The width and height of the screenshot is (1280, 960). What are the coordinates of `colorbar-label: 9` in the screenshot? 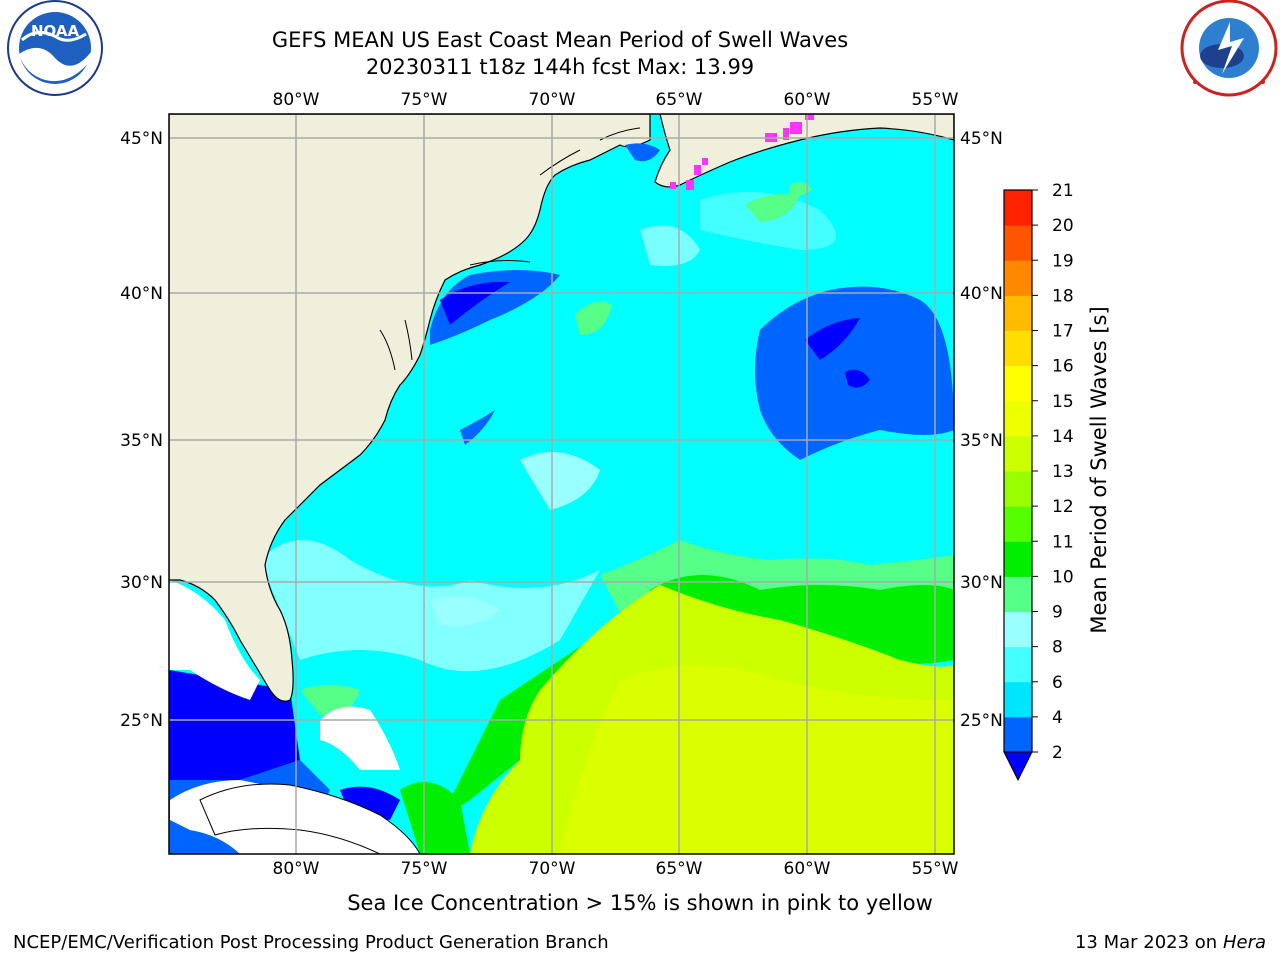 It's located at (1057, 613).